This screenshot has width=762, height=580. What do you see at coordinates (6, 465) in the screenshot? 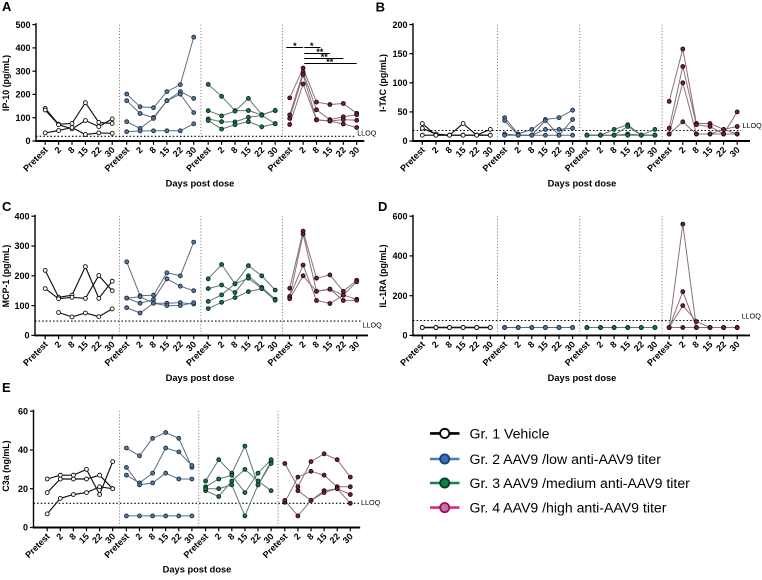
I see `svg-text: C3a (ng/mL)` at bounding box center [6, 465].